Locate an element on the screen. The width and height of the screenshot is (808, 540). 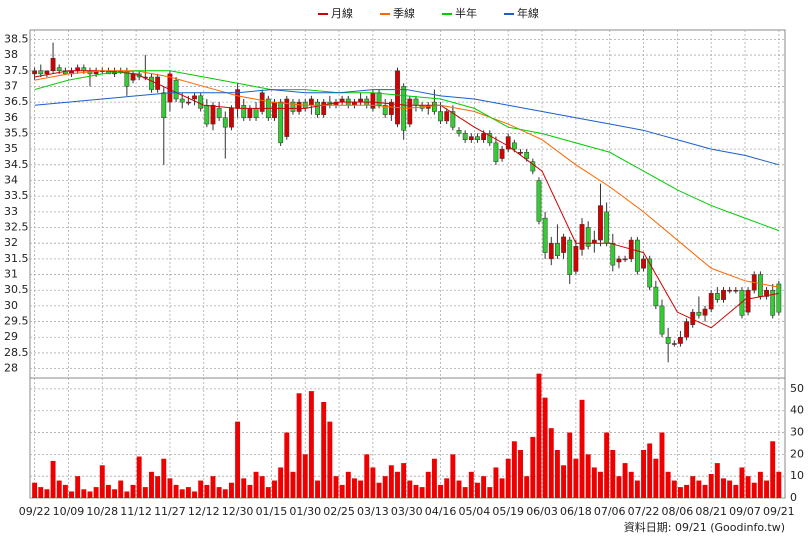
y-tick-label: 31.5 is located at coordinates (16, 258).